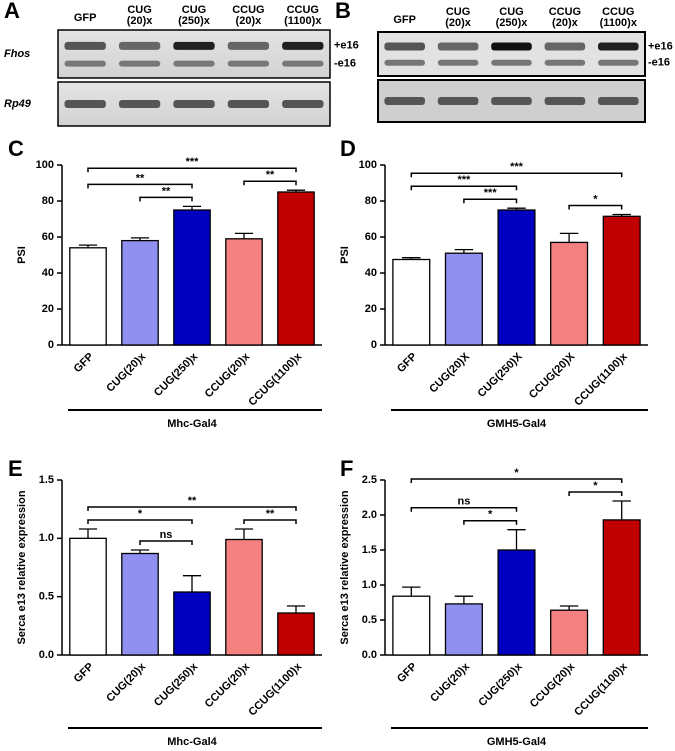 This screenshot has height=751, width=675. Describe the element at coordinates (517, 424) in the screenshot. I see `group-label: GMH5-Gal4` at that location.